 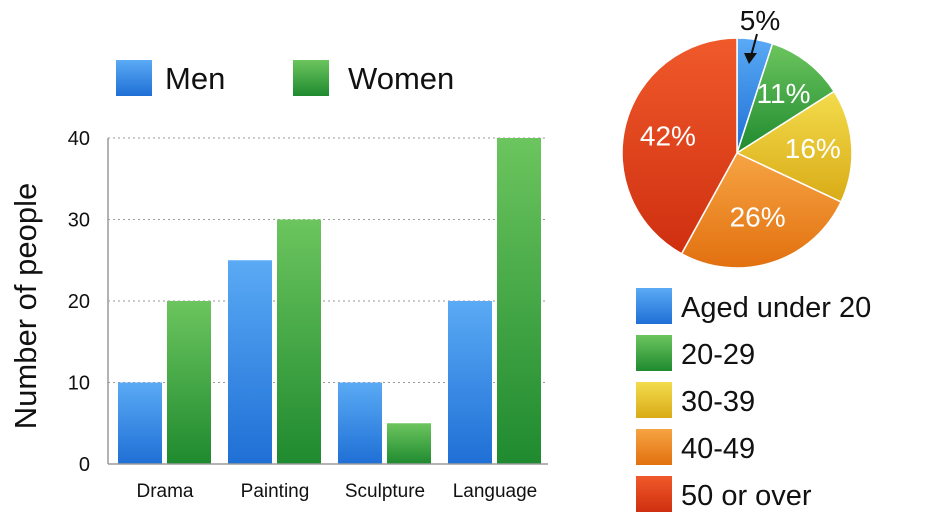 I want to click on category-label: Painting, so click(x=275, y=491).